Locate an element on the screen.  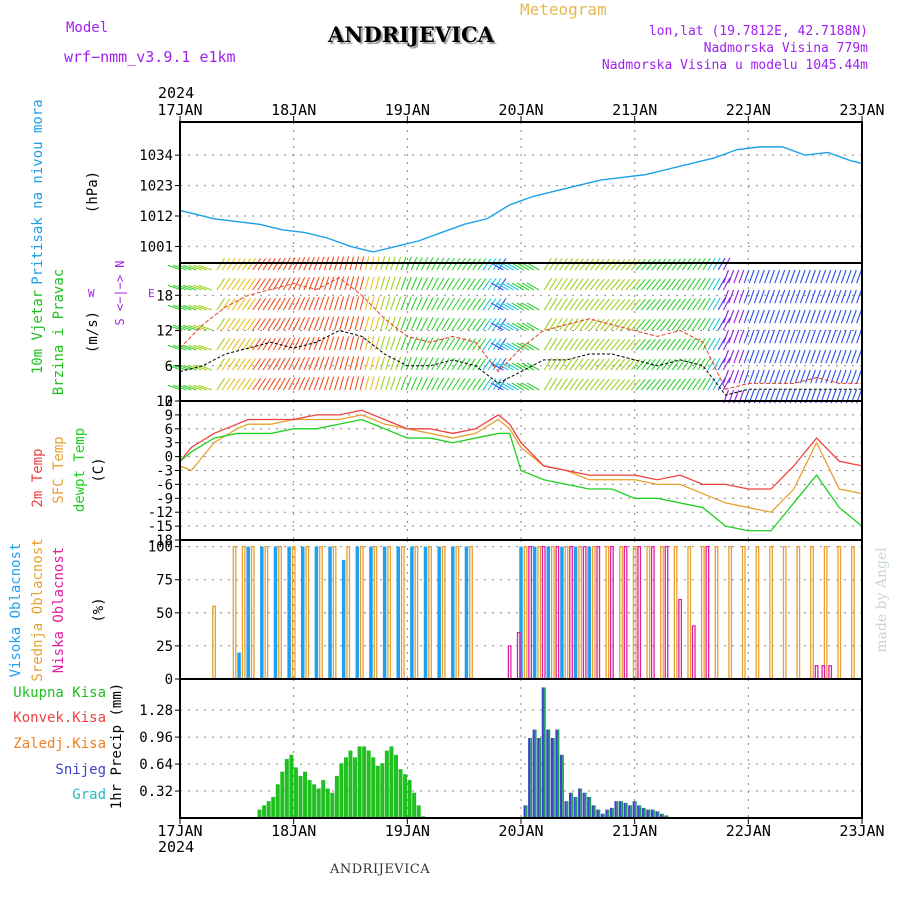
x-tick-label-top: 22JAN is located at coordinates (748, 110).